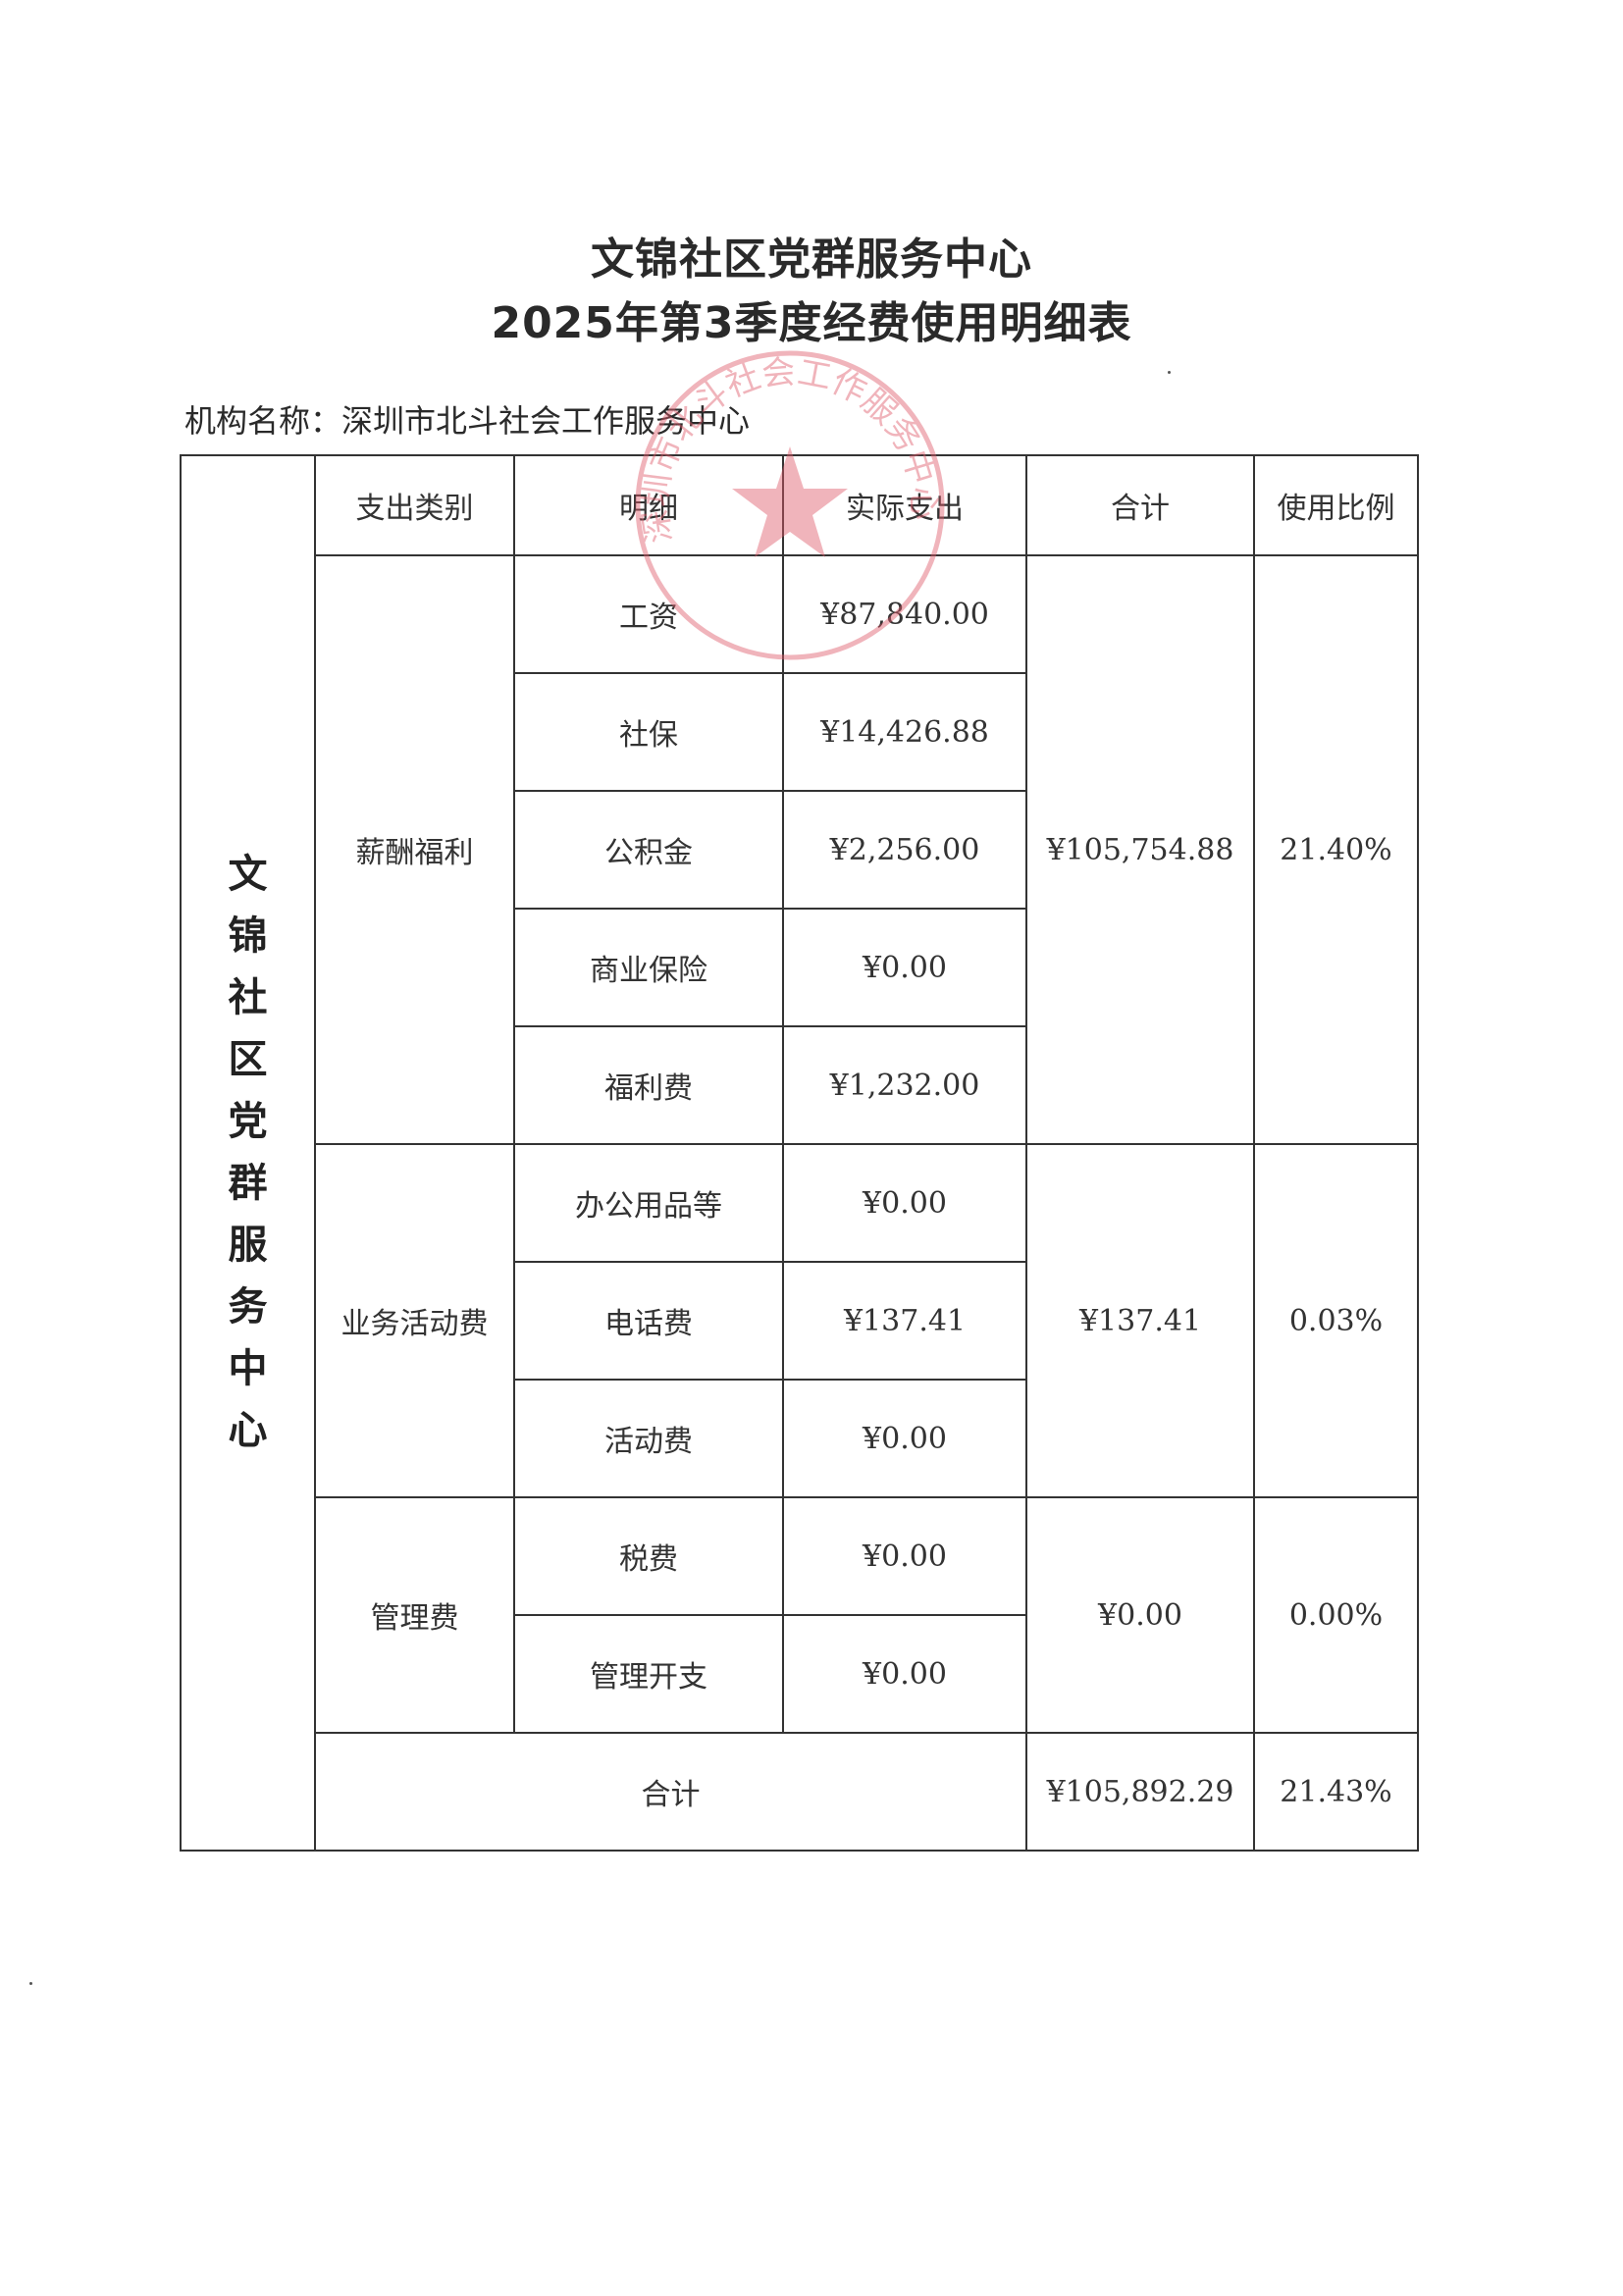 The height and width of the screenshot is (2296, 1623). I want to click on header-category: 支出类别, so click(414, 505).